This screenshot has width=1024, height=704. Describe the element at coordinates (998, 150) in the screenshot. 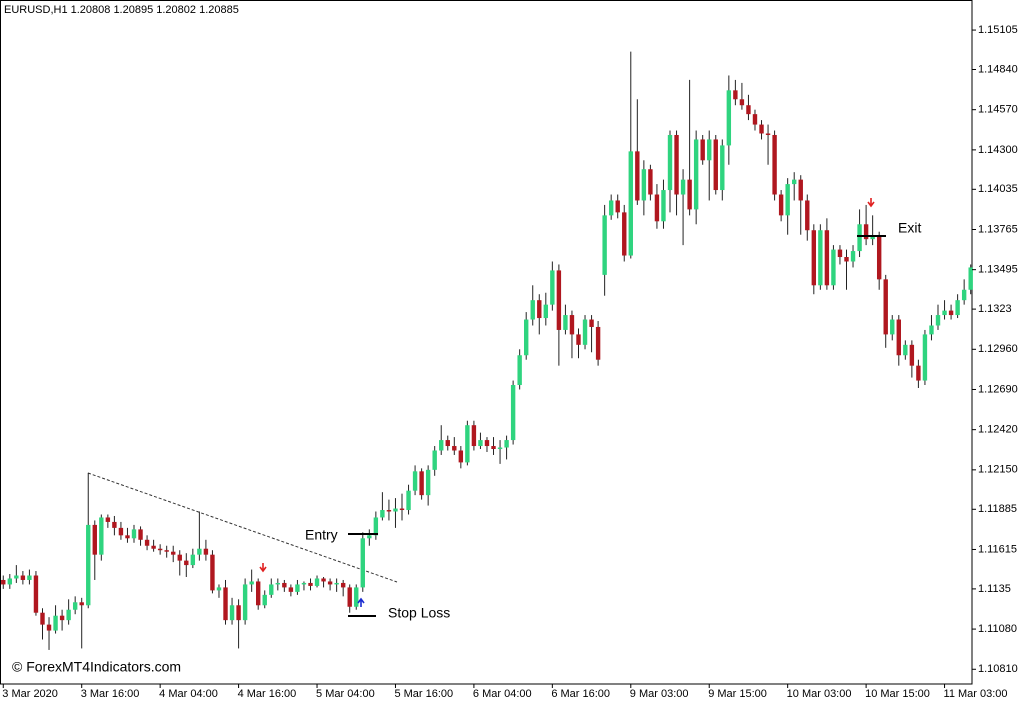

I see `y-tick-label: 1.14300` at that location.